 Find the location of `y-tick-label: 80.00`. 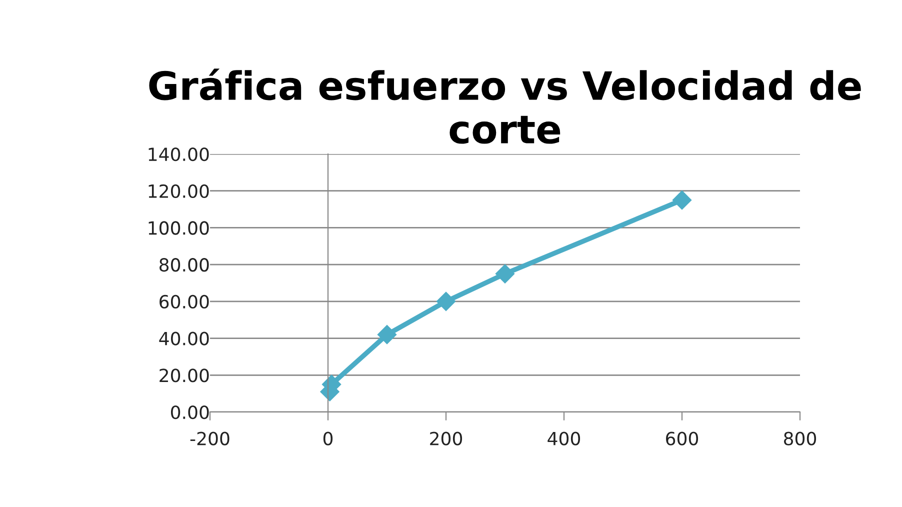

y-tick-label: 80.00 is located at coordinates (184, 265).